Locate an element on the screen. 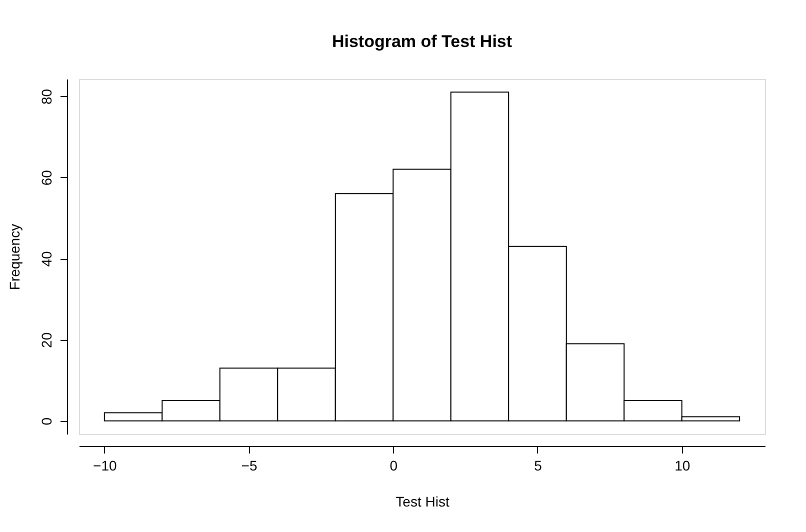 The width and height of the screenshot is (806, 532). y-tick-label: 0 is located at coordinates (46, 421).